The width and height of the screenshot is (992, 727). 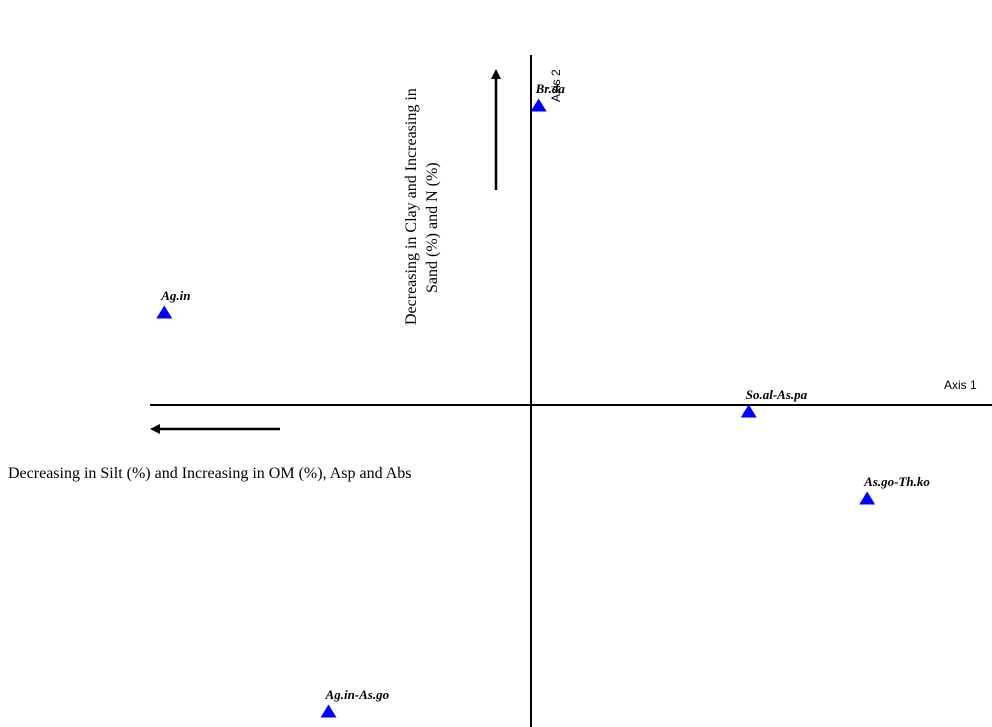 I want to click on point-label: Br.da, so click(x=550, y=88).